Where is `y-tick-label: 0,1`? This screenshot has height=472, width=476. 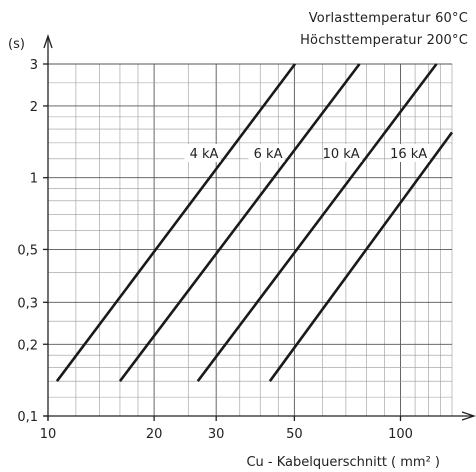 y-tick-label: 0,1 is located at coordinates (27, 417).